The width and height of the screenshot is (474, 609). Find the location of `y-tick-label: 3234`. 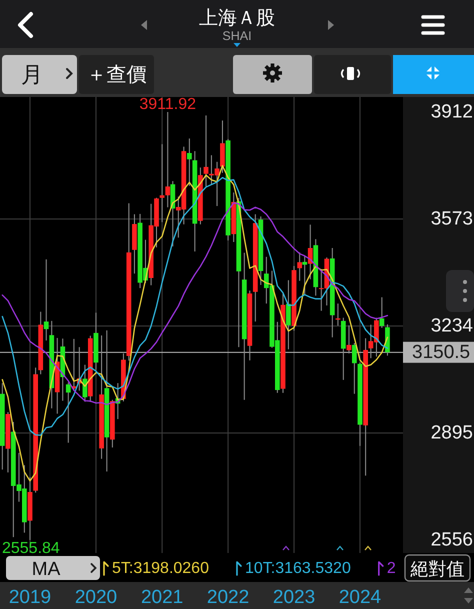

y-tick-label: 3234 is located at coordinates (452, 326).